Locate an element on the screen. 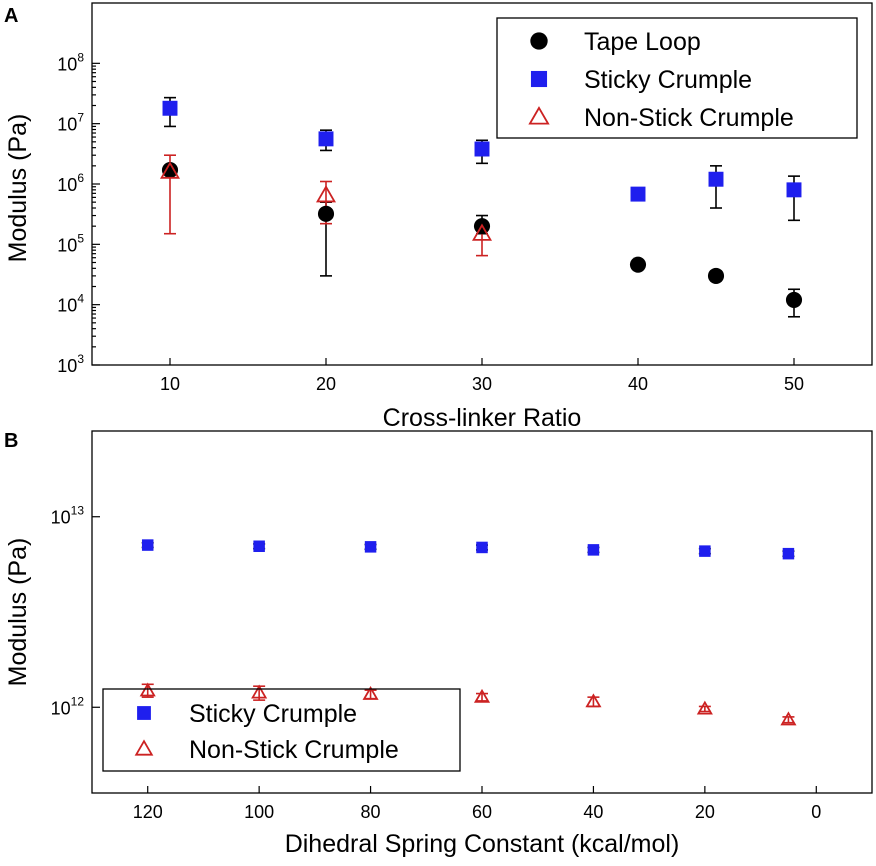 The image size is (876, 866). panel-a-legend-box is located at coordinates (677, 78).